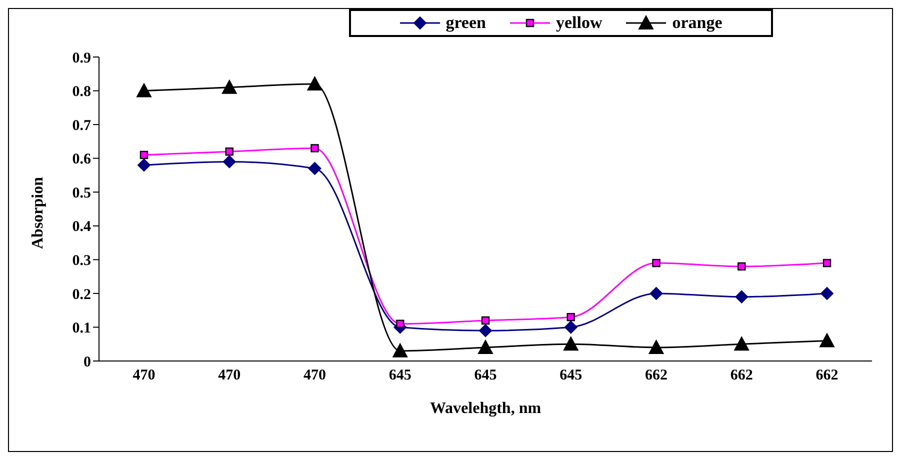  I want to click on y-tick-label: 0.6, so click(82, 160).